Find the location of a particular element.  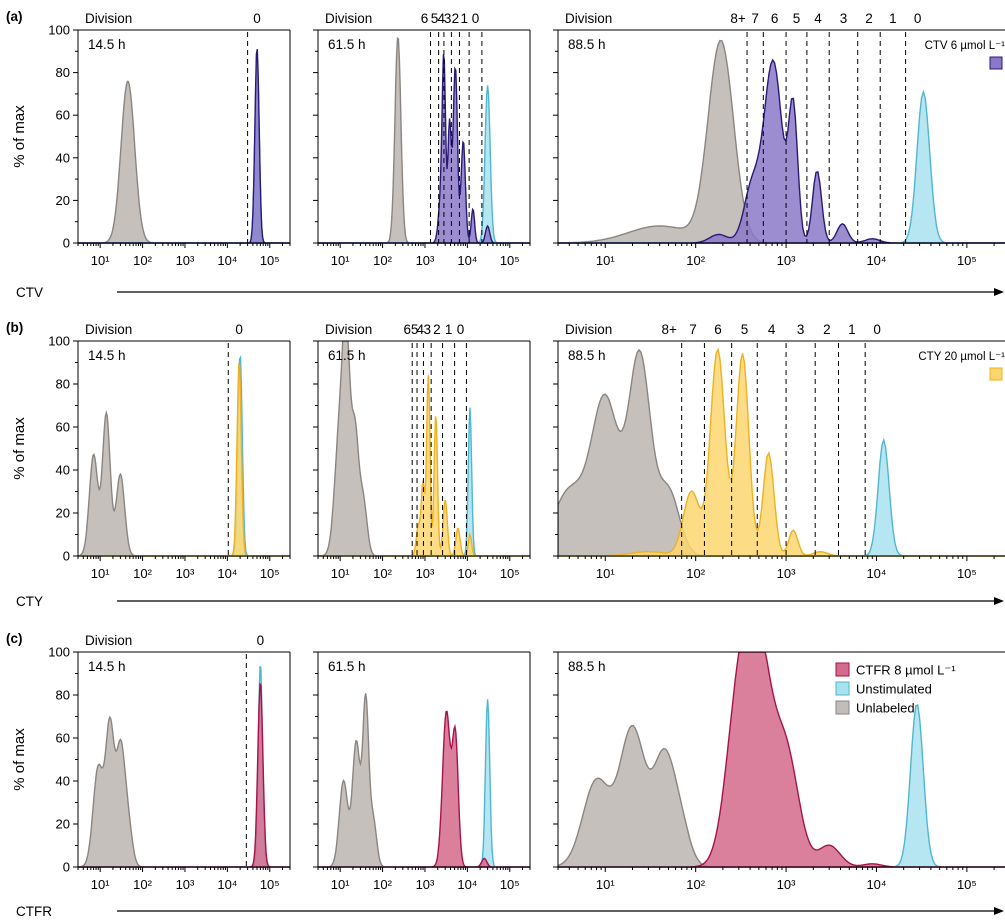

legend-unstimulated-label: Unstimulated is located at coordinates (894, 689).